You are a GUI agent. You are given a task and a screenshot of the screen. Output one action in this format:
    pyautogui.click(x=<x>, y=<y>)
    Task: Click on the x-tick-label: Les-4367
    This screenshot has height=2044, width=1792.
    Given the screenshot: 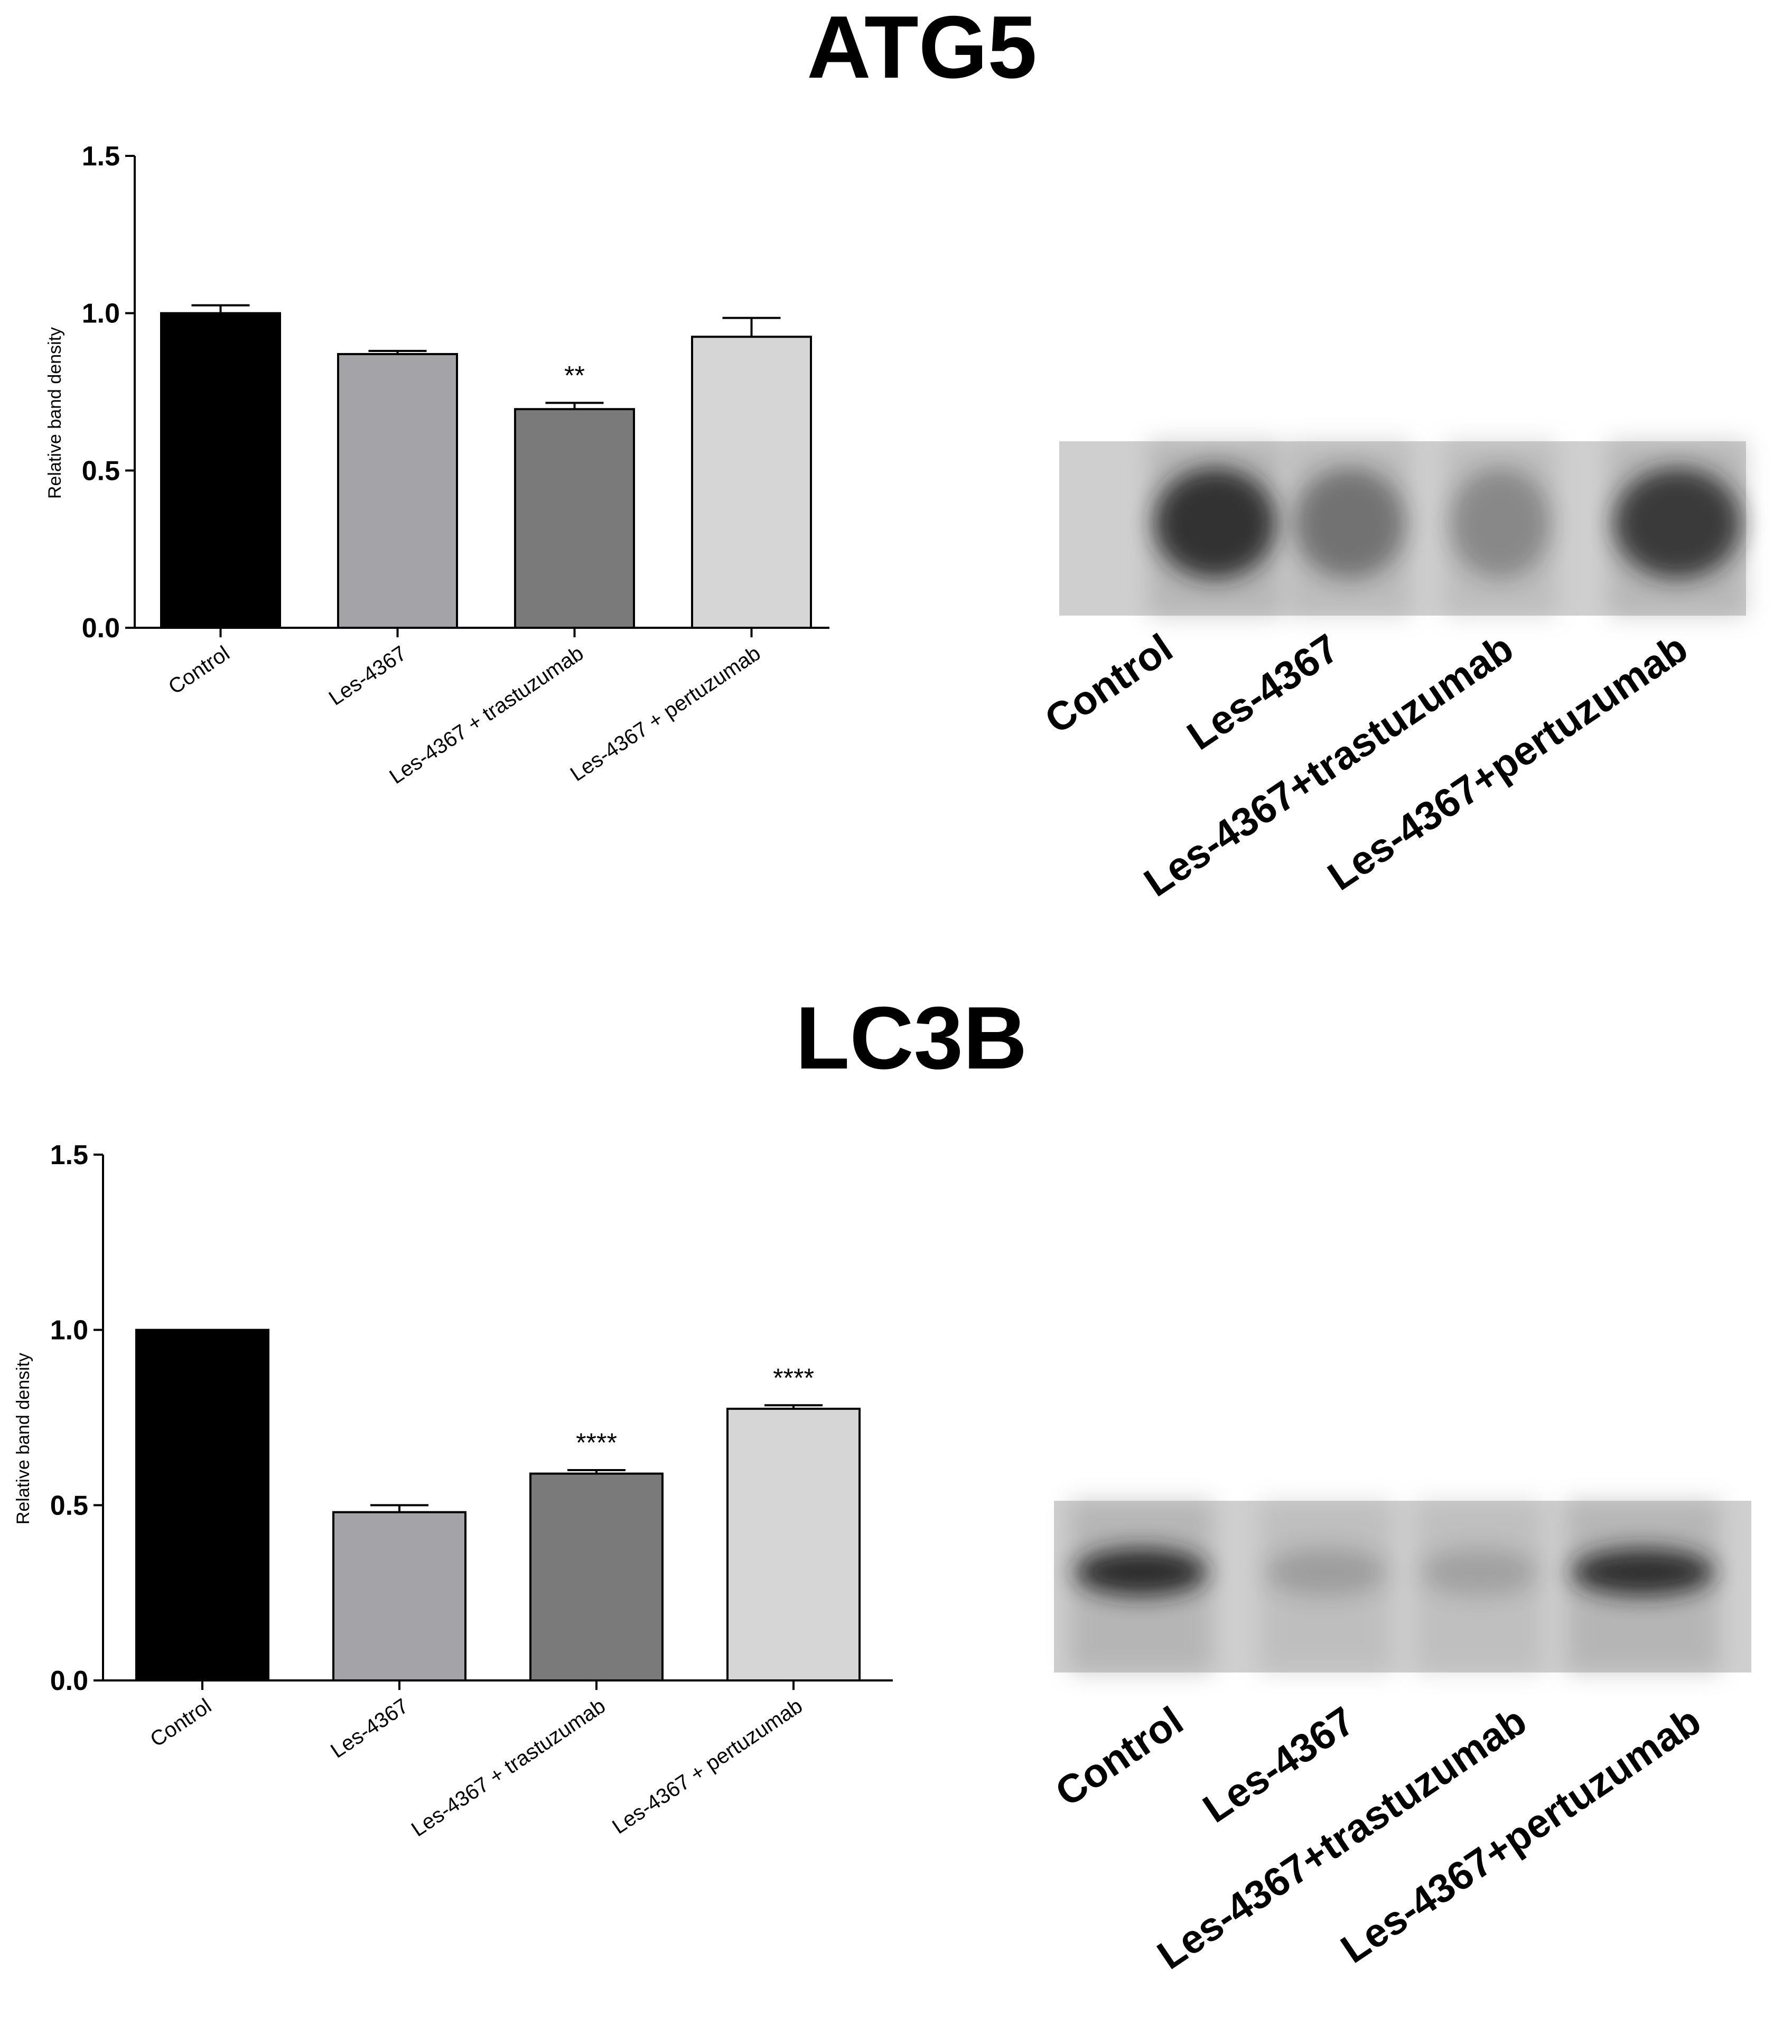 What is the action you would take?
    pyautogui.click(x=369, y=1728)
    